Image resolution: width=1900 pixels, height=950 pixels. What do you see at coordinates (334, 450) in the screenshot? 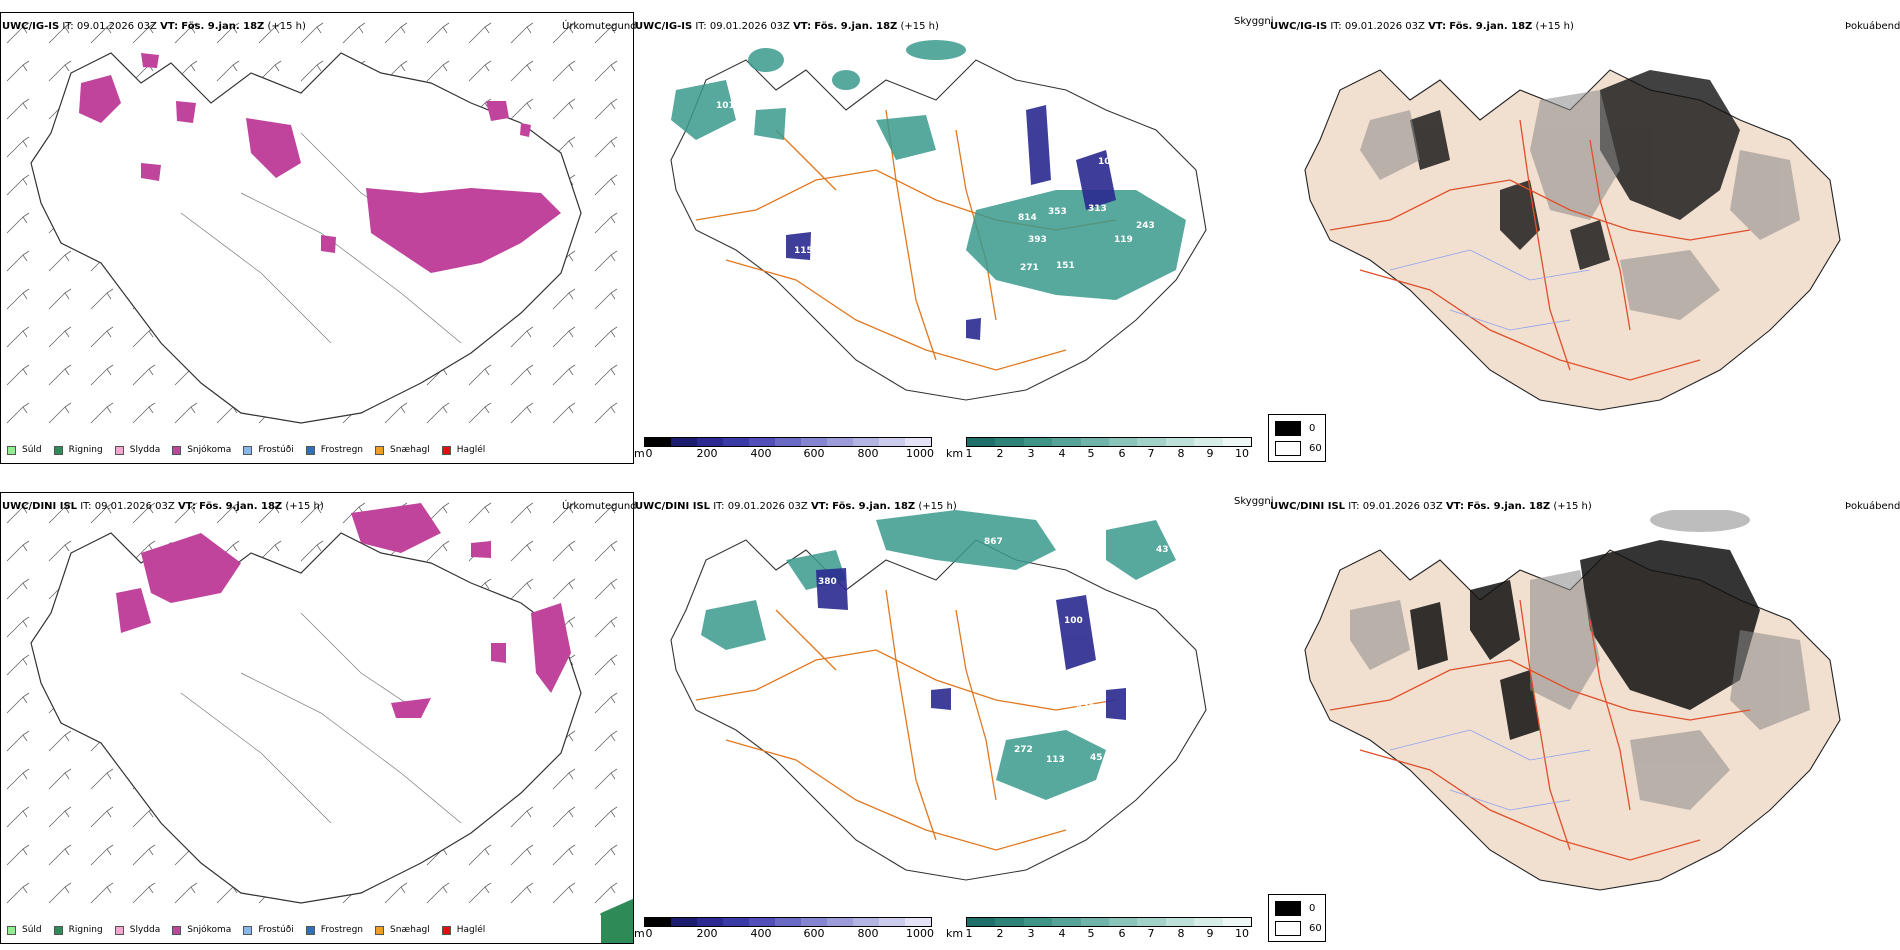
I see `legend-item: Frostregn` at bounding box center [334, 450].